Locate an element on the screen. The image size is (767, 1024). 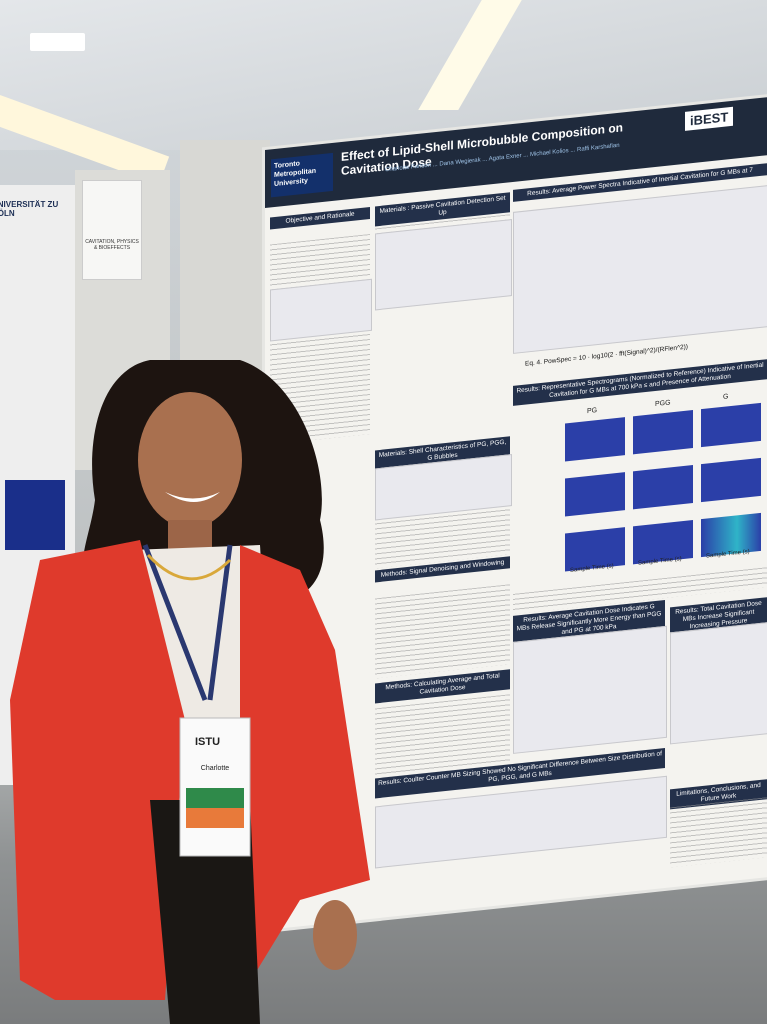
badge is located at coordinates (215, 787).